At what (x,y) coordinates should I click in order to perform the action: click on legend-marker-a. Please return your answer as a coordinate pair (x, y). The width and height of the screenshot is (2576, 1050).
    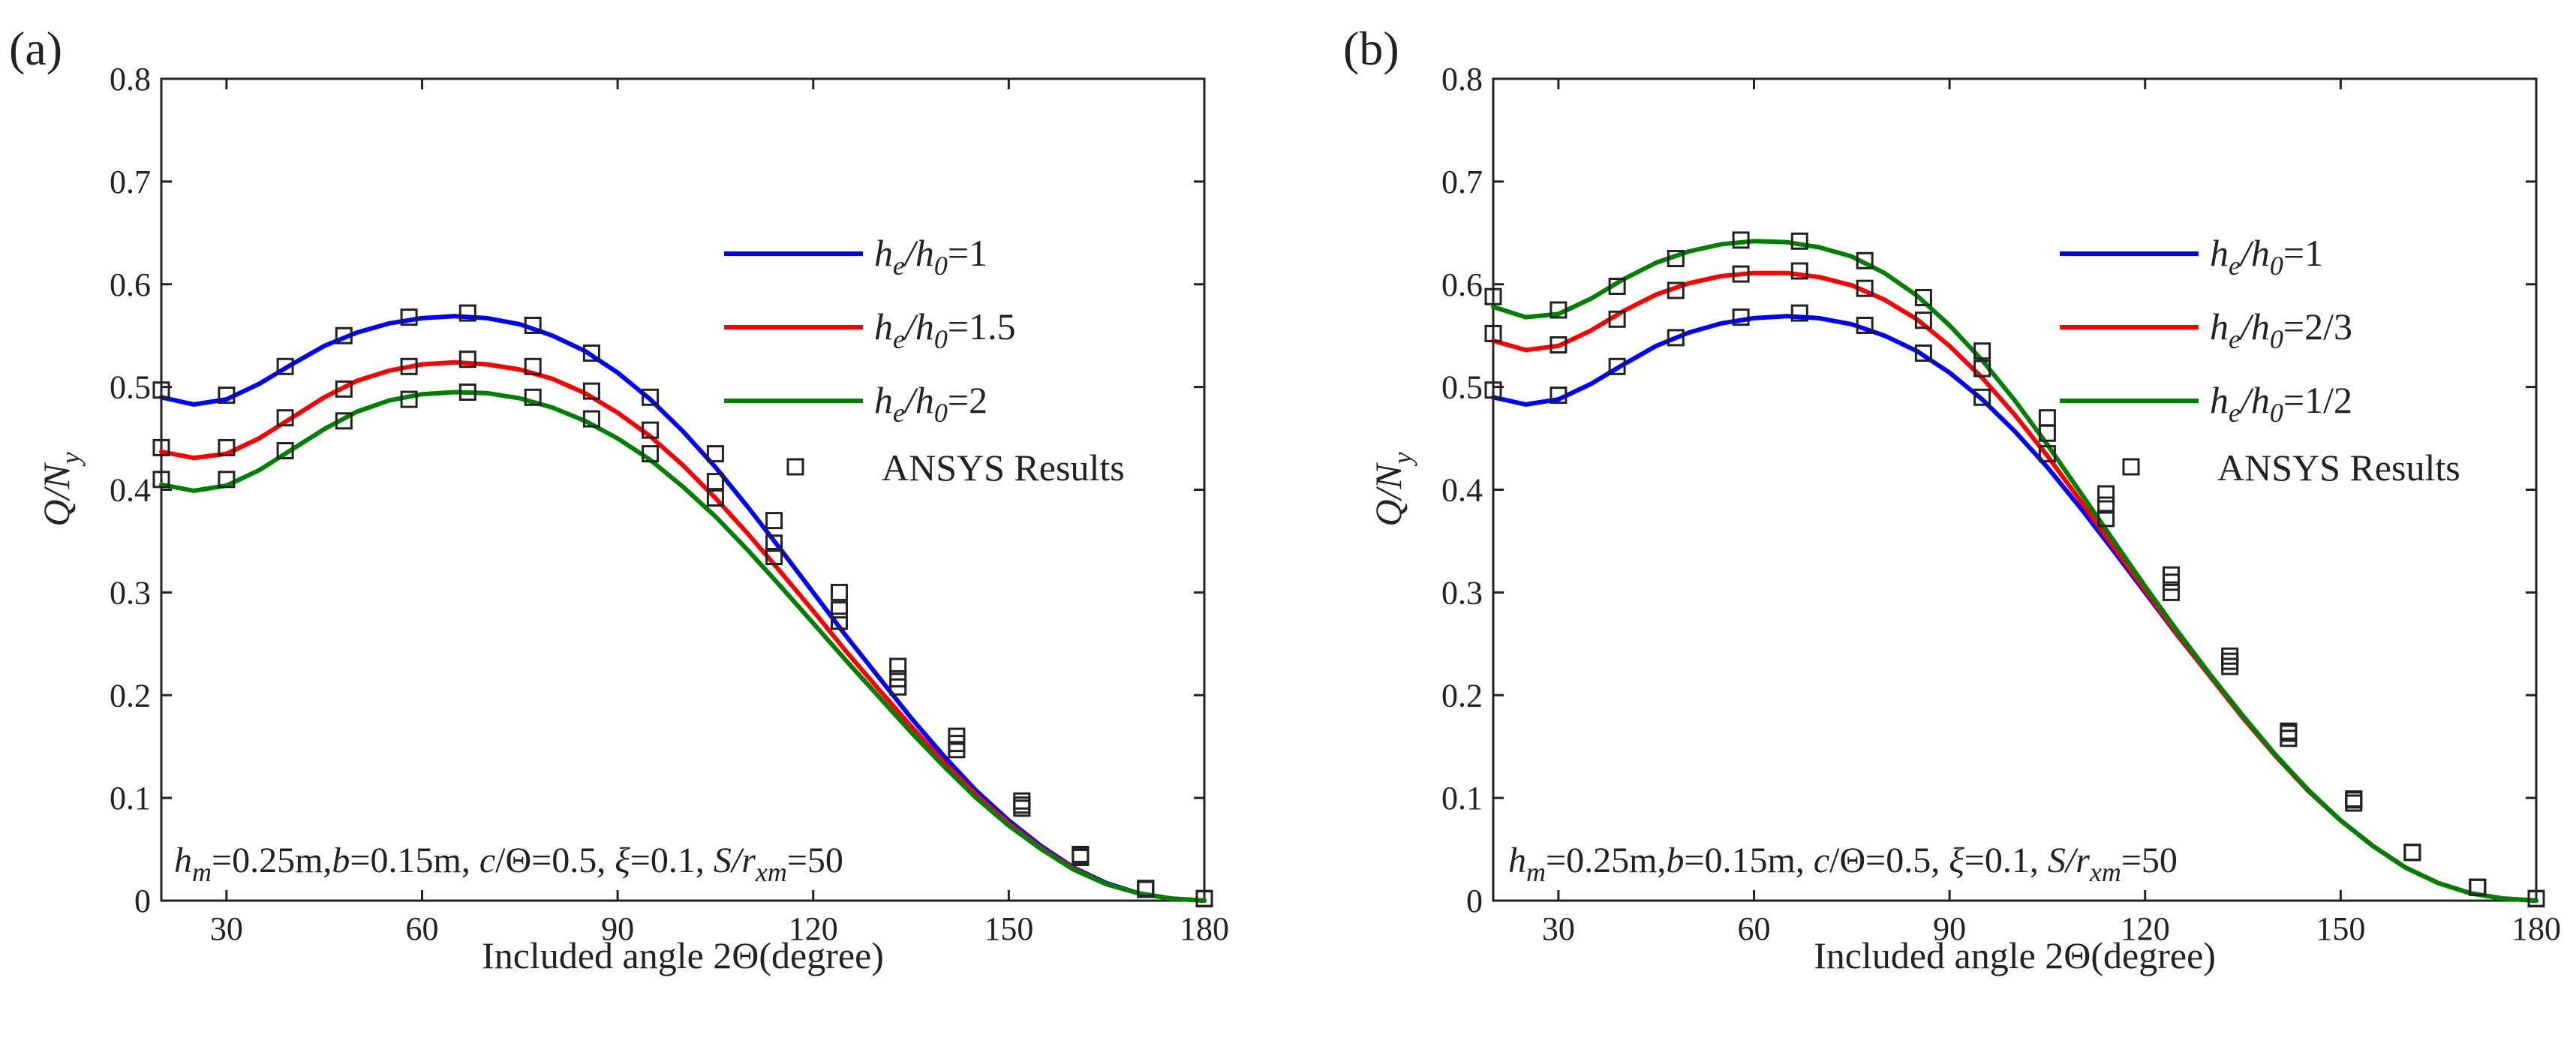
    Looking at the image, I should click on (795, 467).